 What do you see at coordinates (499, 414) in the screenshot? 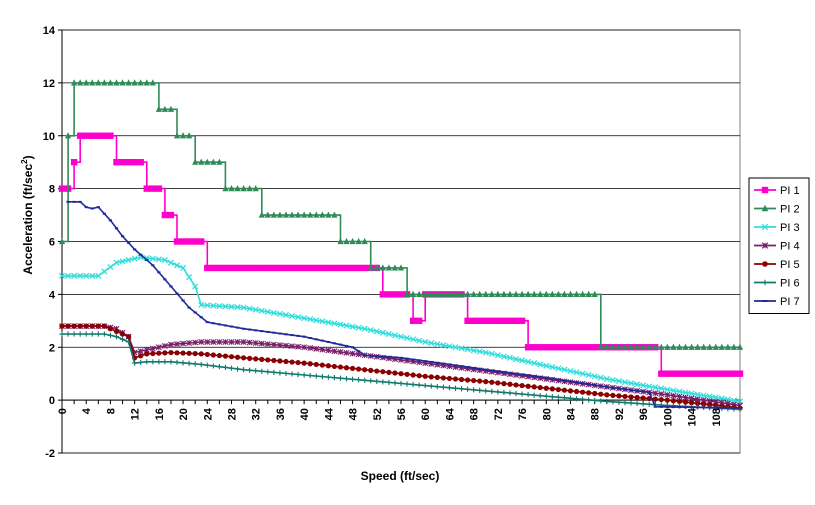
I see `x-tick-label: 72` at bounding box center [499, 414].